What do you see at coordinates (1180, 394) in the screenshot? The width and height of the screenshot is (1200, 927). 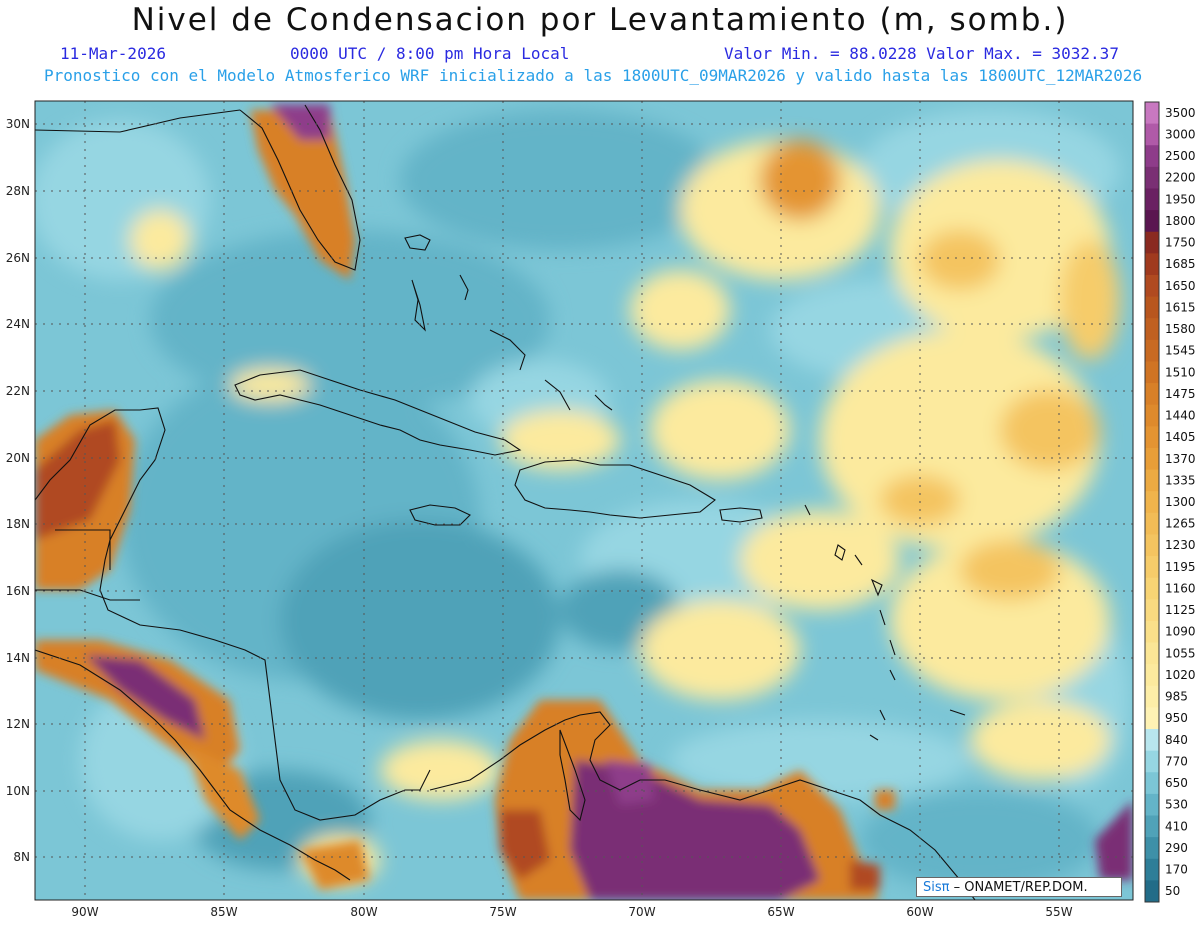 I see `colorbar-label: 1475` at bounding box center [1180, 394].